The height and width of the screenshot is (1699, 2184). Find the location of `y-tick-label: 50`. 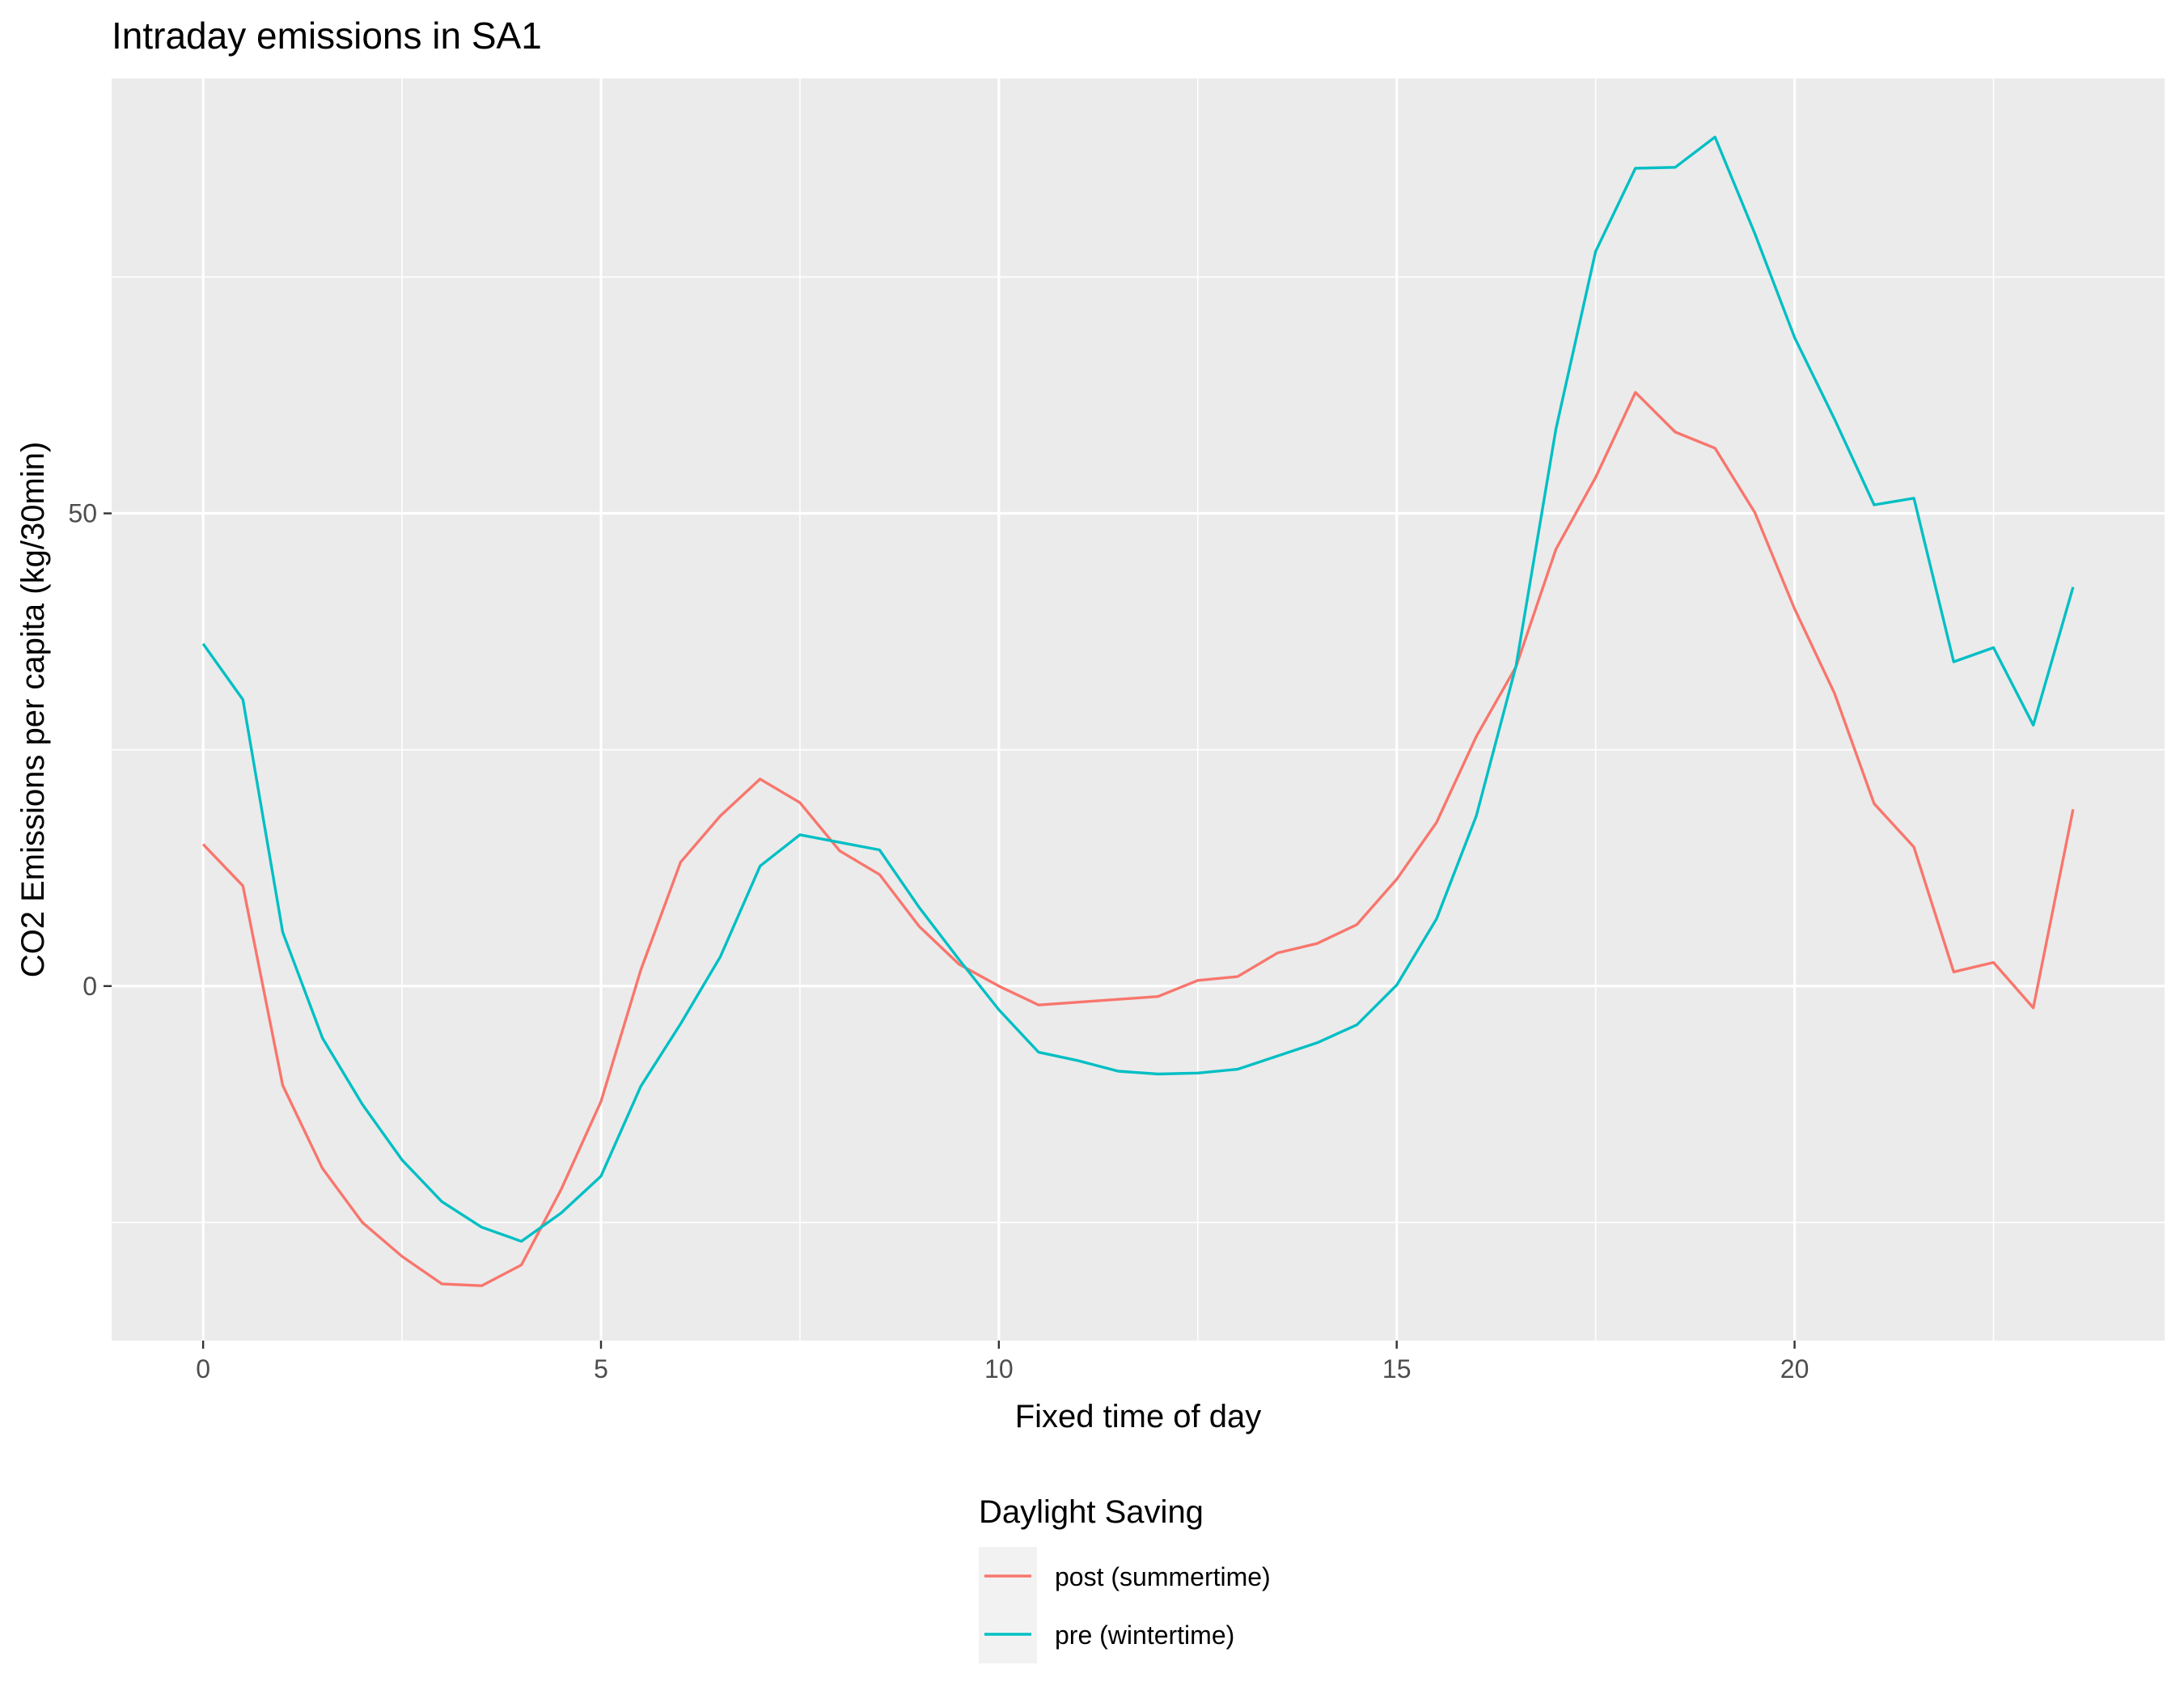

y-tick-label: 50 is located at coordinates (82, 513).